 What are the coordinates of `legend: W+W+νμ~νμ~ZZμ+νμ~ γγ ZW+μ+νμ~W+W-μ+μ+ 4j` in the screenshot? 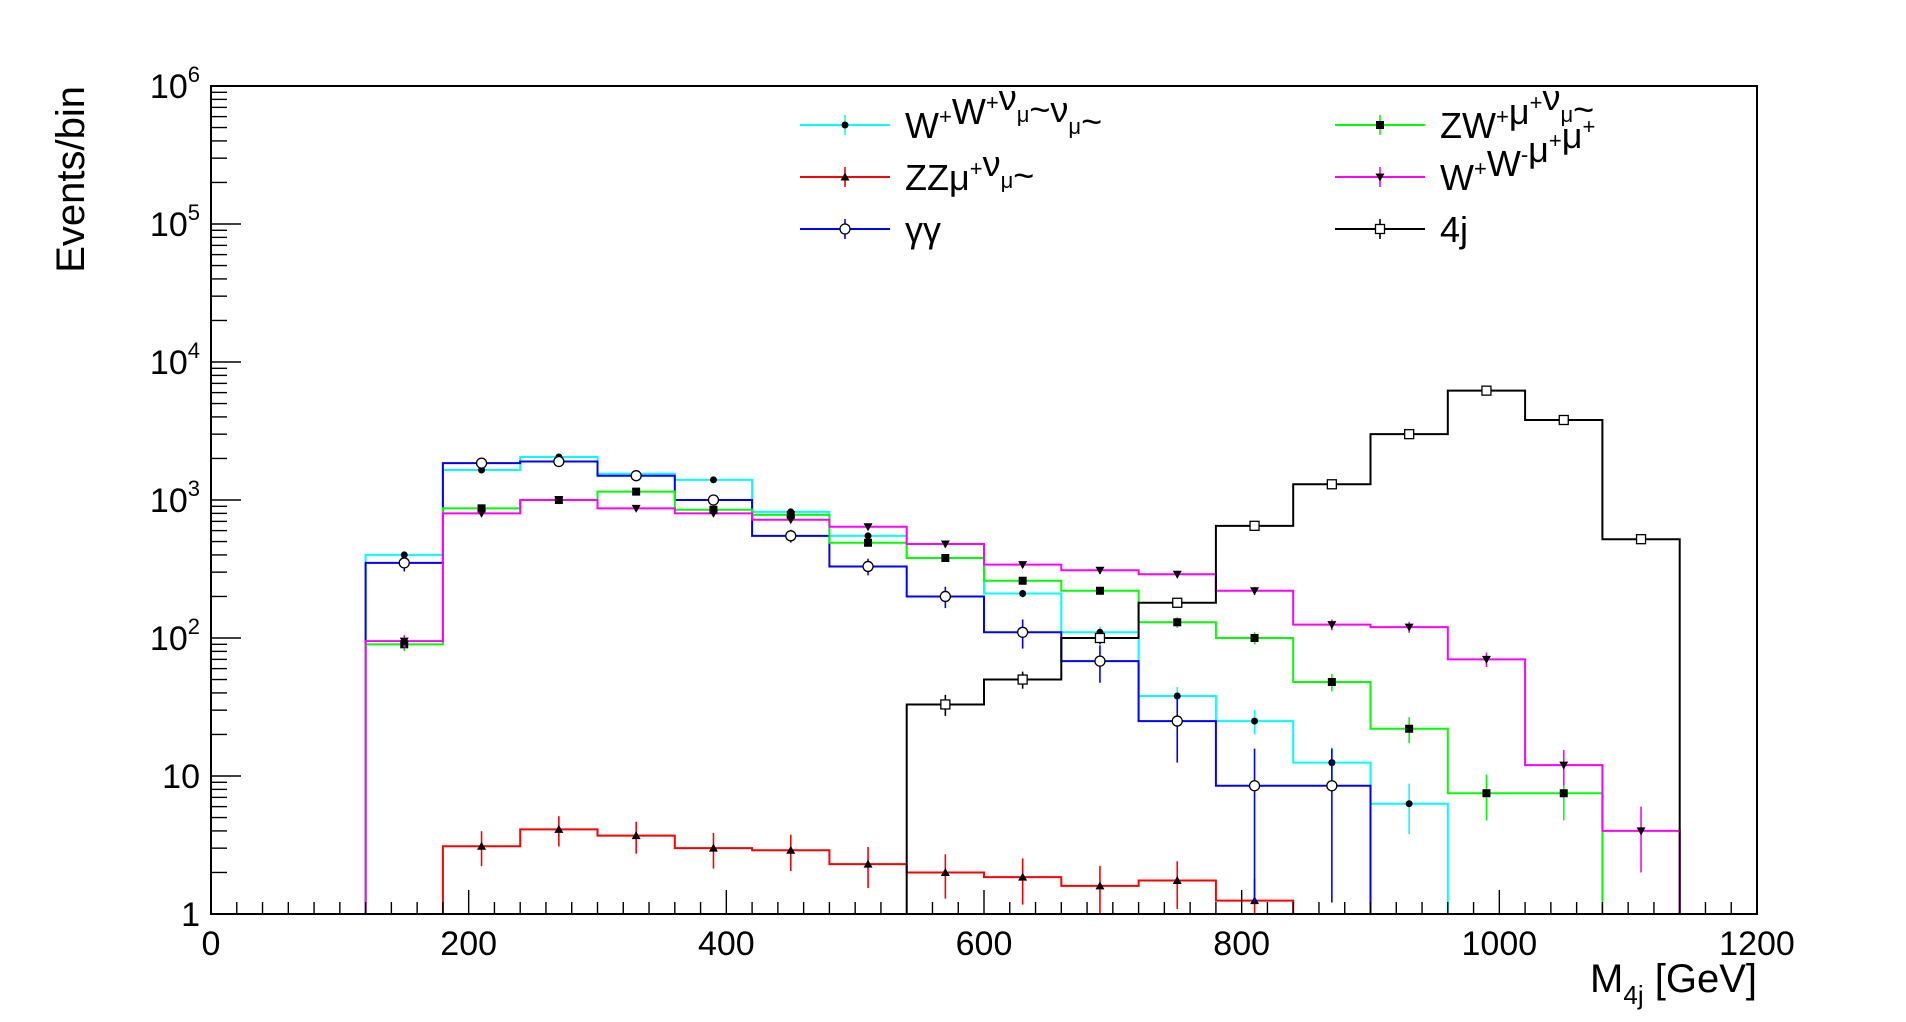 It's located at (1197, 163).